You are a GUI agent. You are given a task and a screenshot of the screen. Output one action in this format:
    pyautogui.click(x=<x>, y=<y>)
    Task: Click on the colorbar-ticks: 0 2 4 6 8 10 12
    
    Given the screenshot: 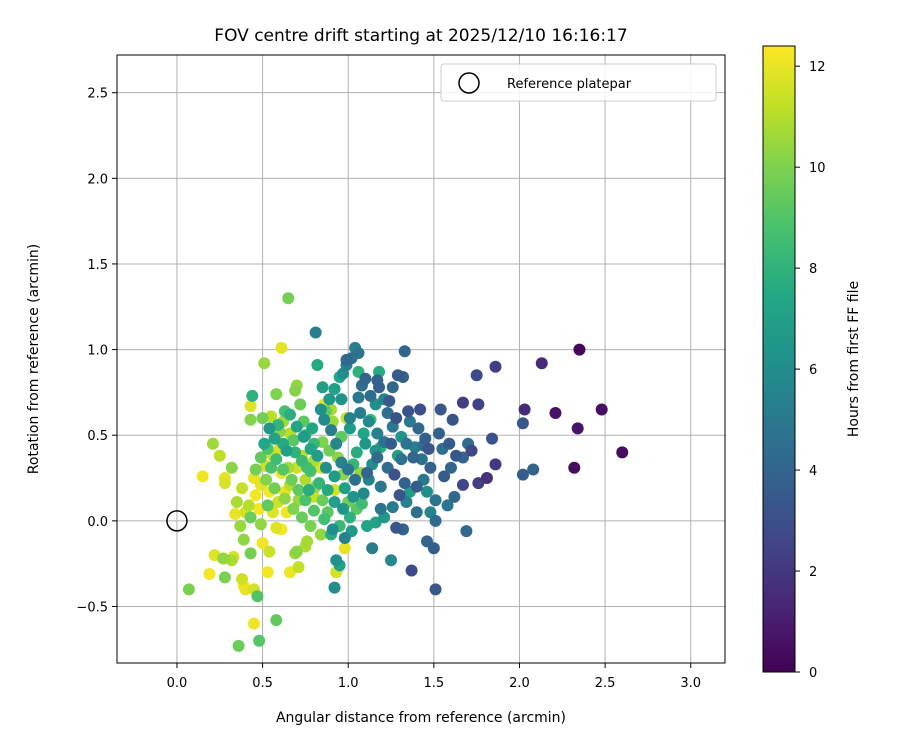 What is the action you would take?
    pyautogui.click(x=810, y=370)
    